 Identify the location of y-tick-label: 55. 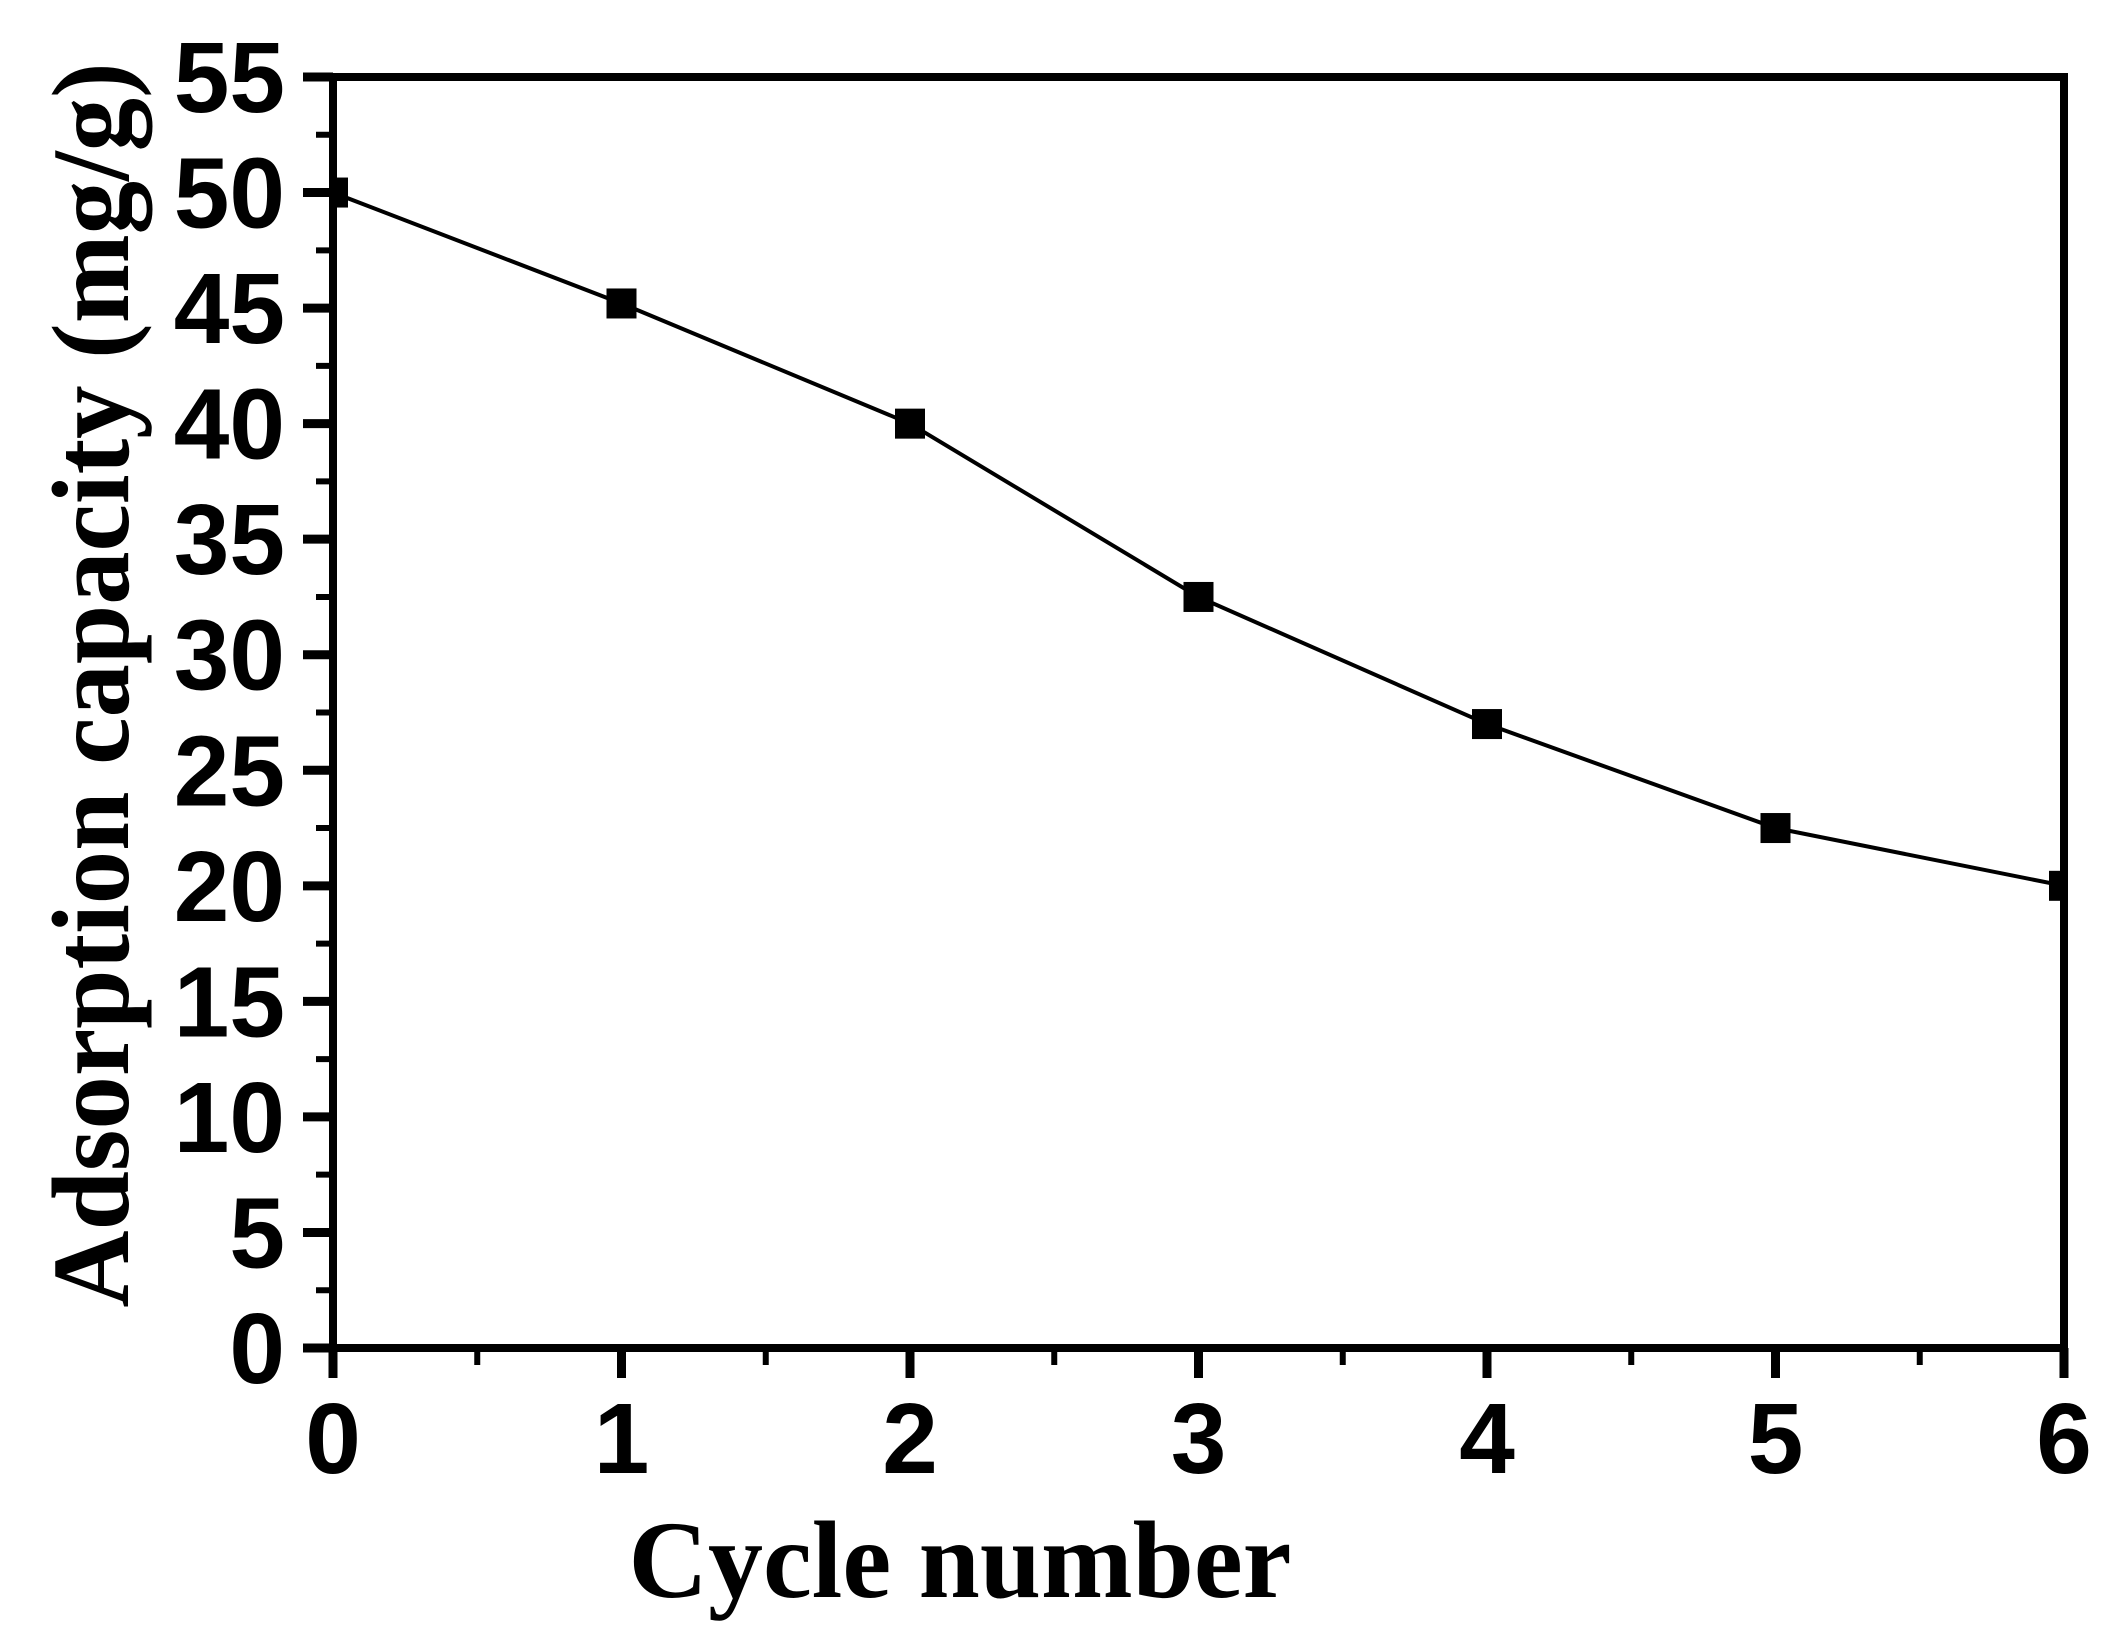
(229, 78).